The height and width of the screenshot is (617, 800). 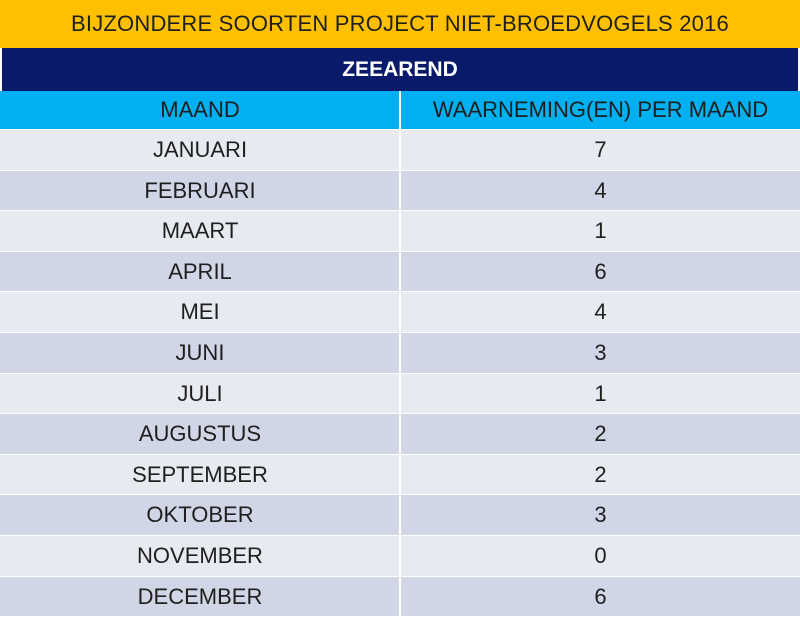 I want to click on table-row: APRIL 6, so click(x=400, y=271).